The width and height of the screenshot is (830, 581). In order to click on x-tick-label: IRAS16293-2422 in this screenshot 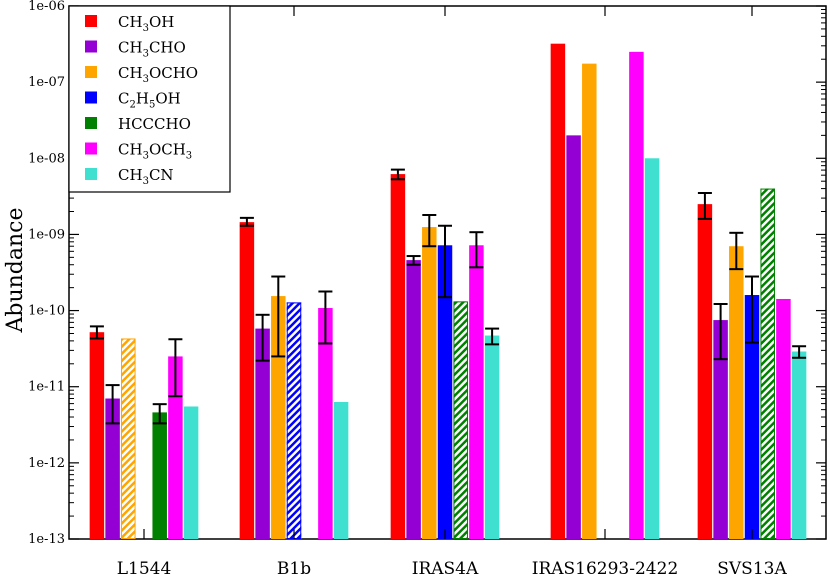, I will do `click(605, 569)`.